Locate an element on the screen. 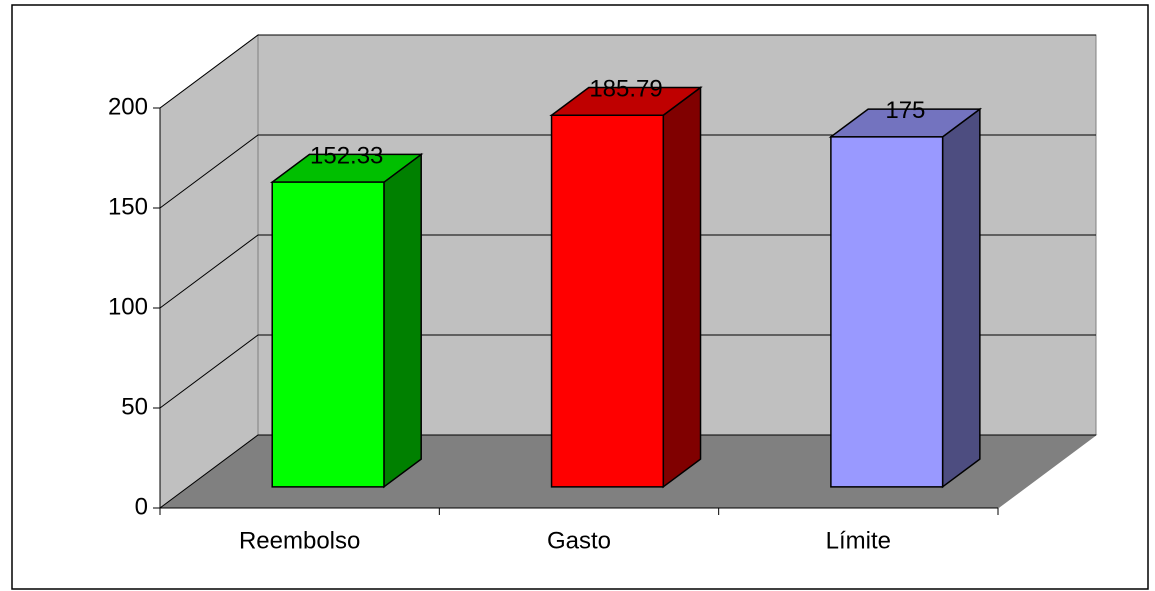 This screenshot has height=591, width=1155. y-tick-label: 200 is located at coordinates (128, 106).